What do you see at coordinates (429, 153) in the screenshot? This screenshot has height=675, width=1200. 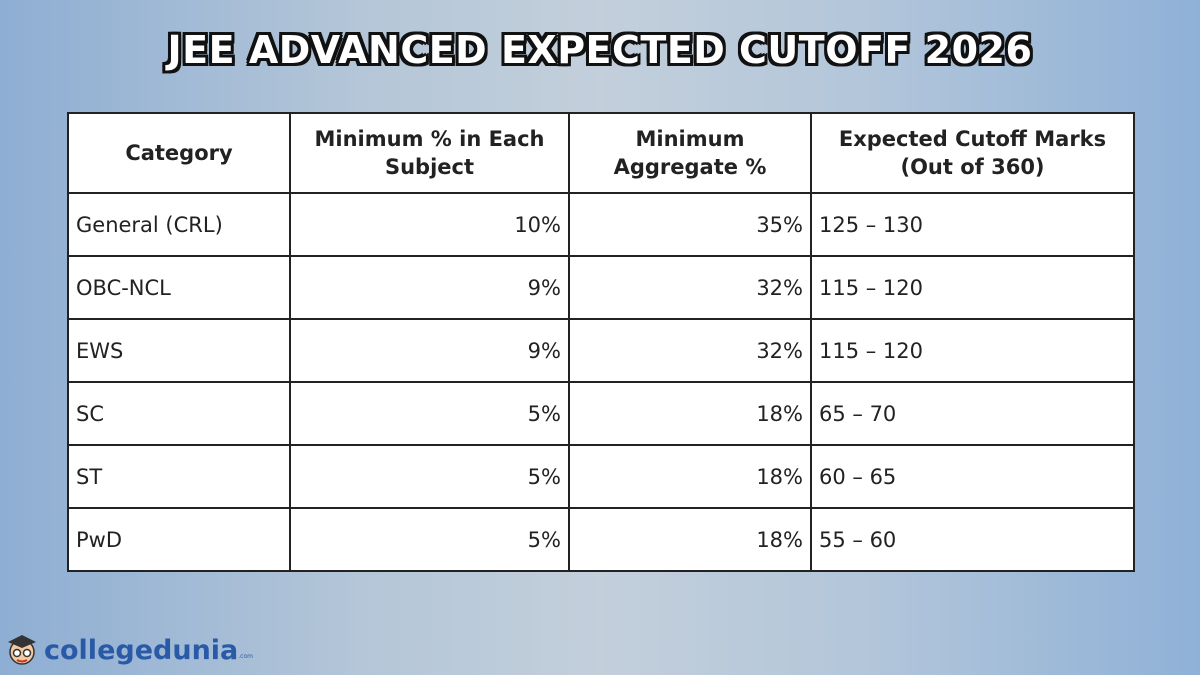 I see `header-cell: Minimum % in Each Subject` at bounding box center [429, 153].